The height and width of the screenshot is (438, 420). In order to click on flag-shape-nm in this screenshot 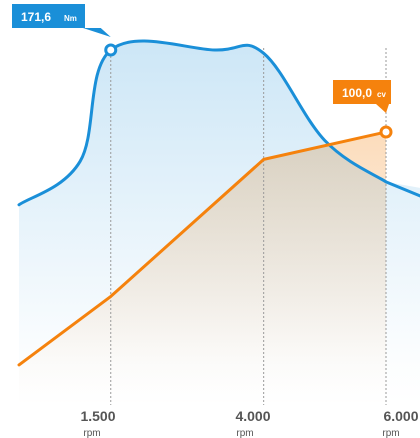, I will do `click(61, 20)`.